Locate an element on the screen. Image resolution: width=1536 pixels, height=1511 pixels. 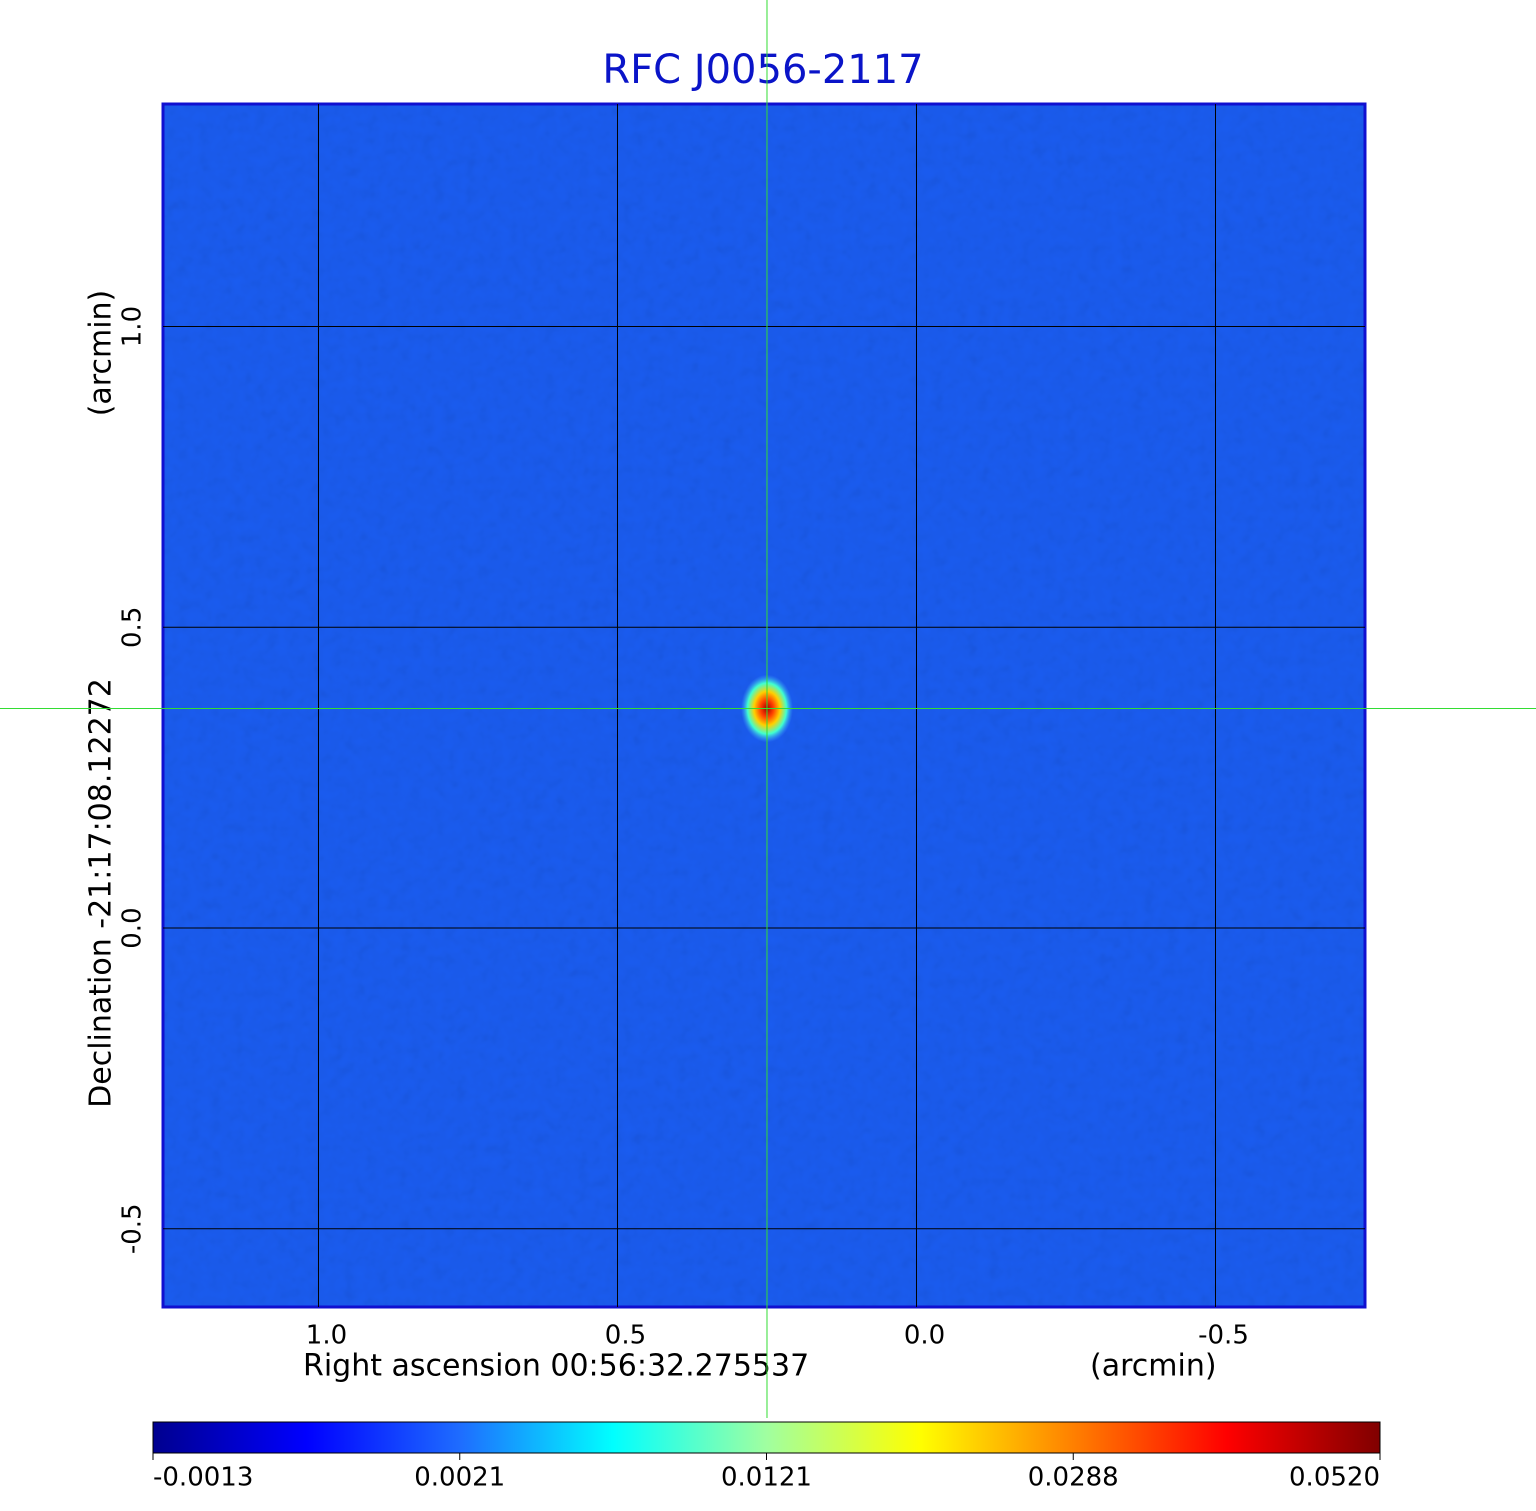
colorbar-tick-label: 0.0288 is located at coordinates (1073, 1478).